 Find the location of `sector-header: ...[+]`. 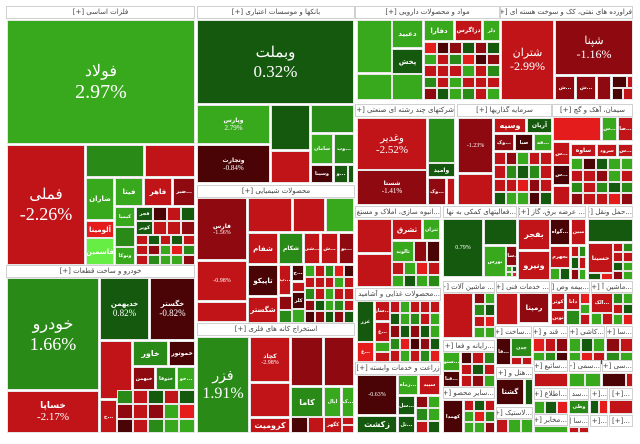

sector-header: ...[+] is located at coordinates (621, 421).